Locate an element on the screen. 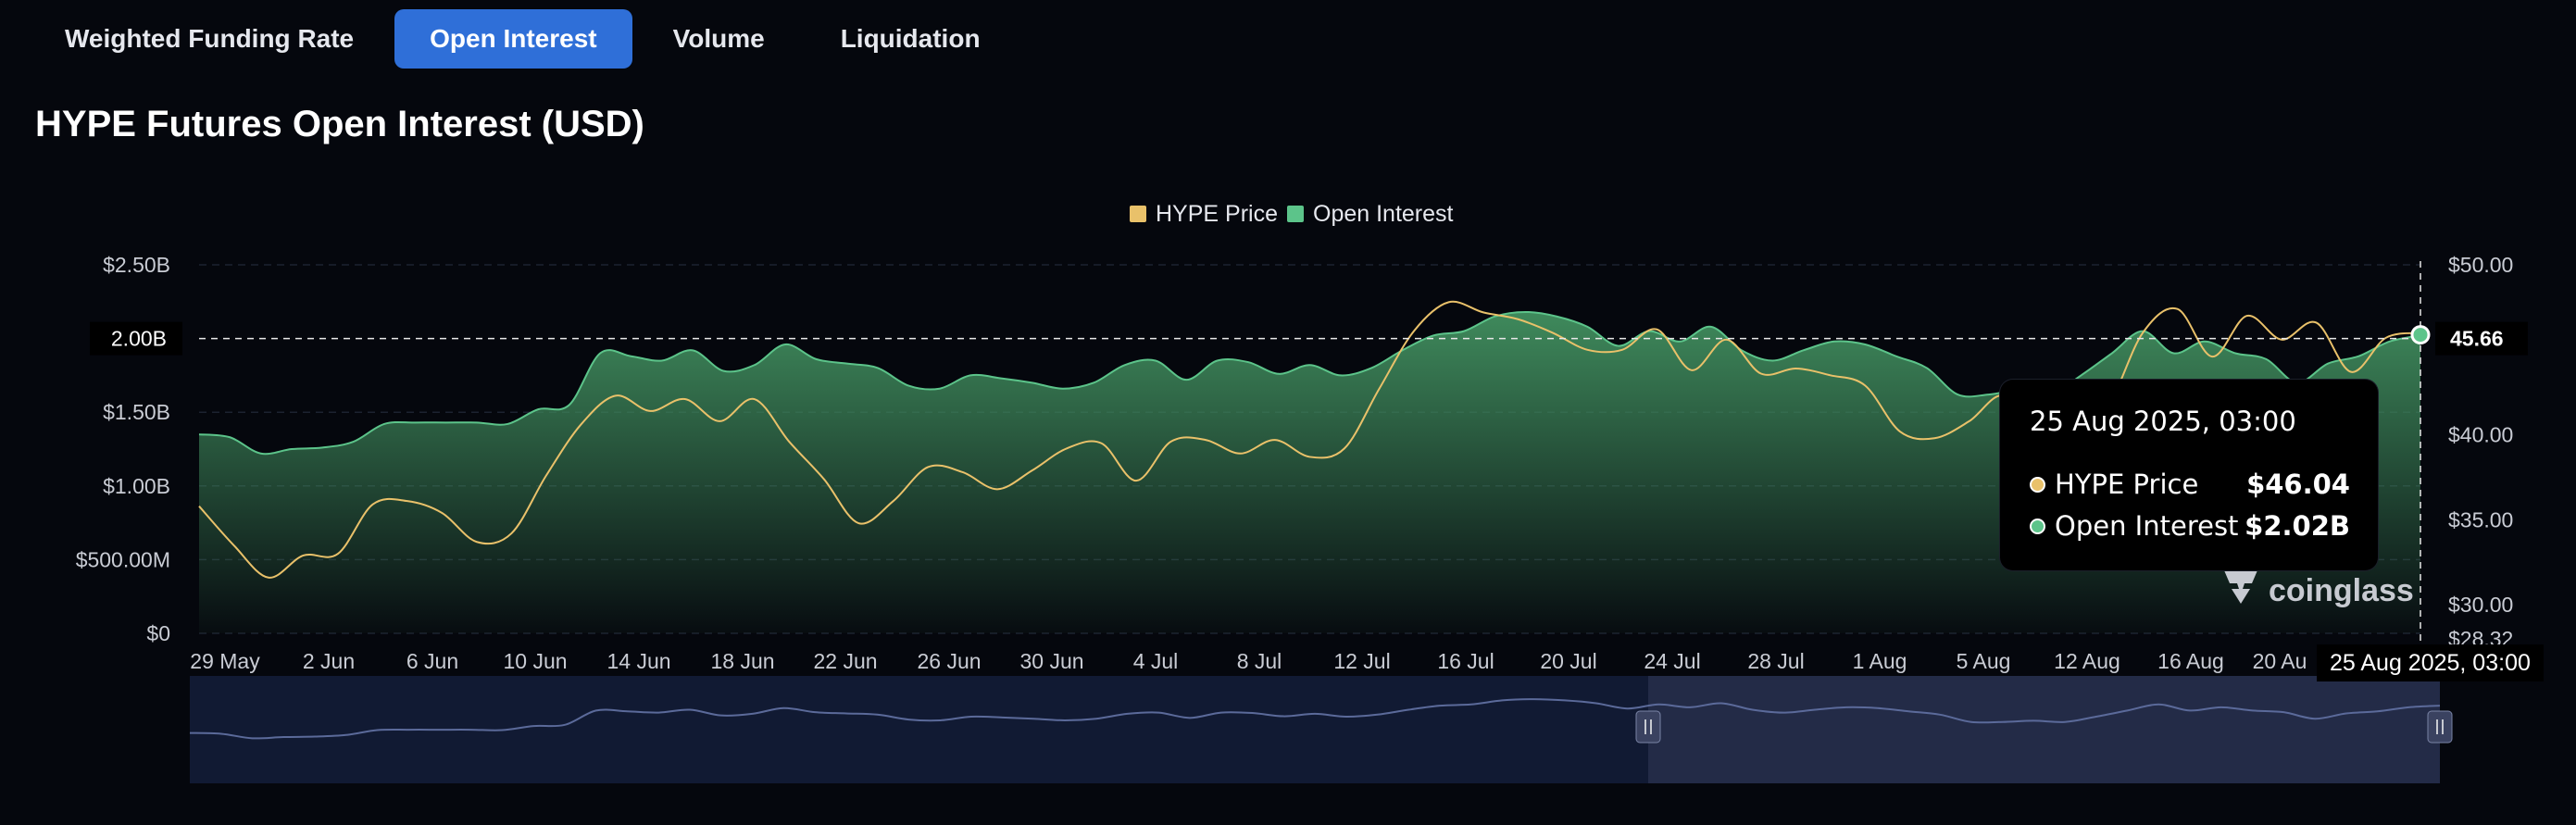  y-axis-left: $2.50B 2.00B $1.50B $1.00B $500.00M $0 is located at coordinates (123, 449).